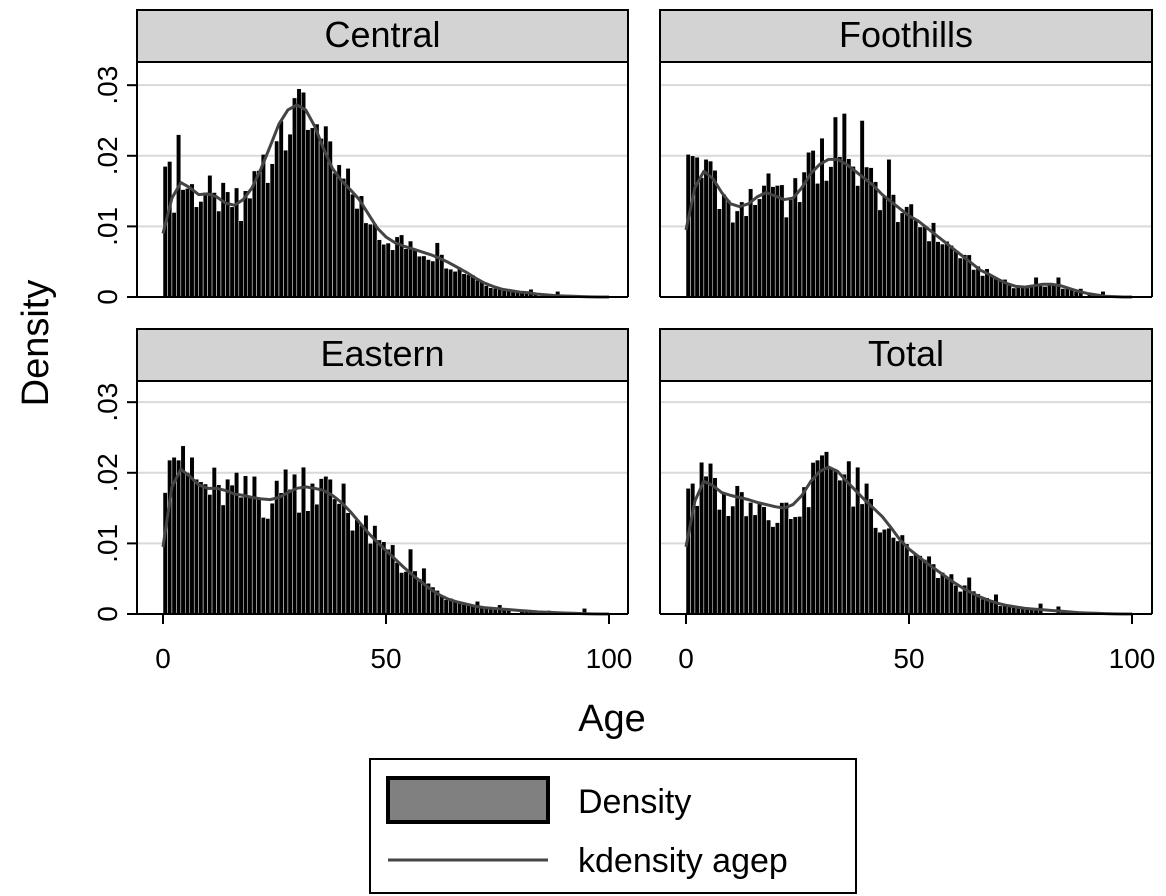 The width and height of the screenshot is (1166, 896). What do you see at coordinates (612, 719) in the screenshot?
I see `x-axis-title: Age` at bounding box center [612, 719].